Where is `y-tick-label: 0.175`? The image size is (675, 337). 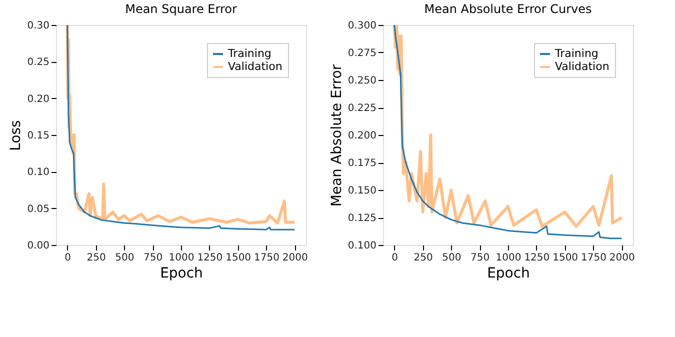 y-tick-label: 0.175 is located at coordinates (362, 163).